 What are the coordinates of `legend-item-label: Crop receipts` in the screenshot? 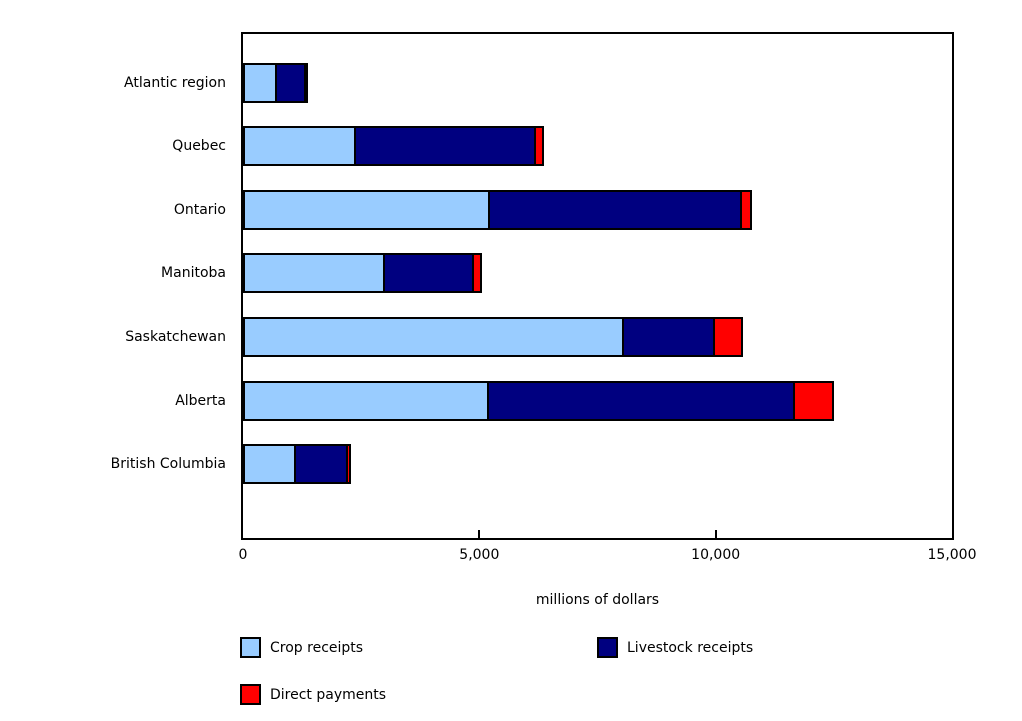 It's located at (317, 647).